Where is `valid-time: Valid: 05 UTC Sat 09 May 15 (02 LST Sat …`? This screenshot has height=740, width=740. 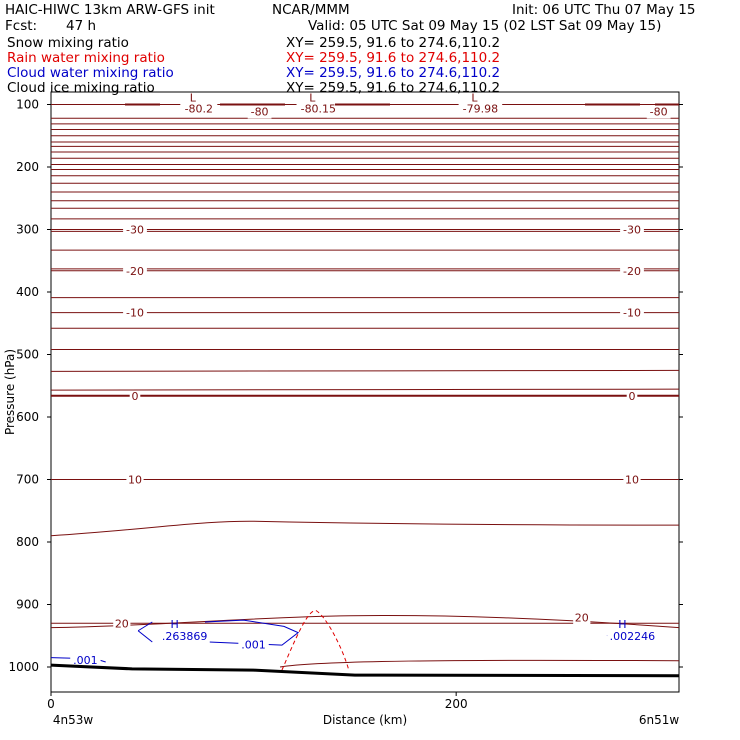
valid-time: Valid: 05 UTC Sat 09 May 15 (02 LST Sat … is located at coordinates (485, 26).